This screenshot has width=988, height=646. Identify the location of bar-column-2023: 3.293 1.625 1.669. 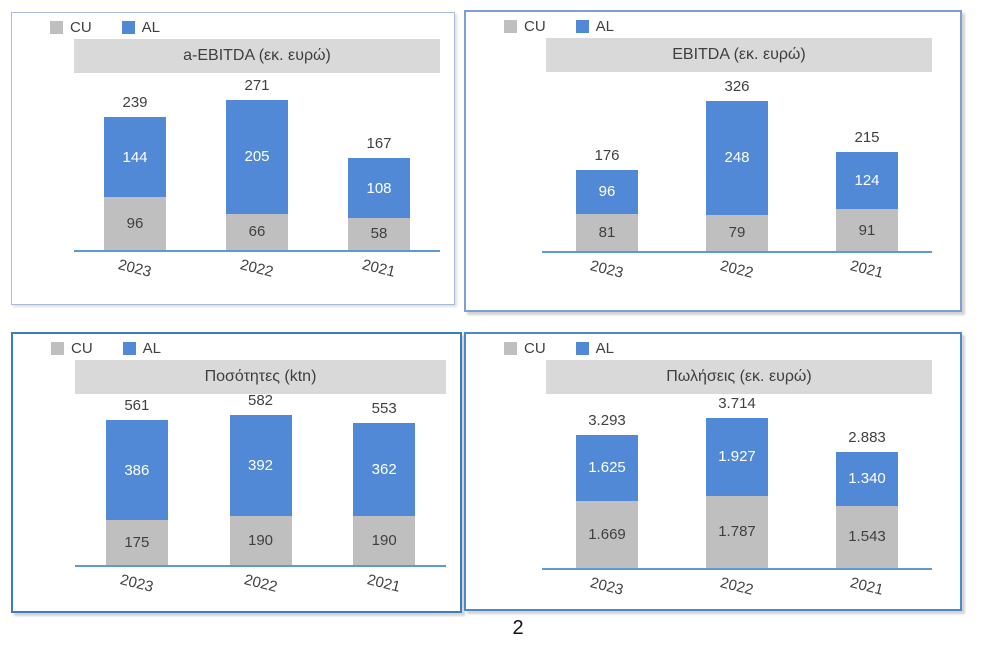
(607, 481).